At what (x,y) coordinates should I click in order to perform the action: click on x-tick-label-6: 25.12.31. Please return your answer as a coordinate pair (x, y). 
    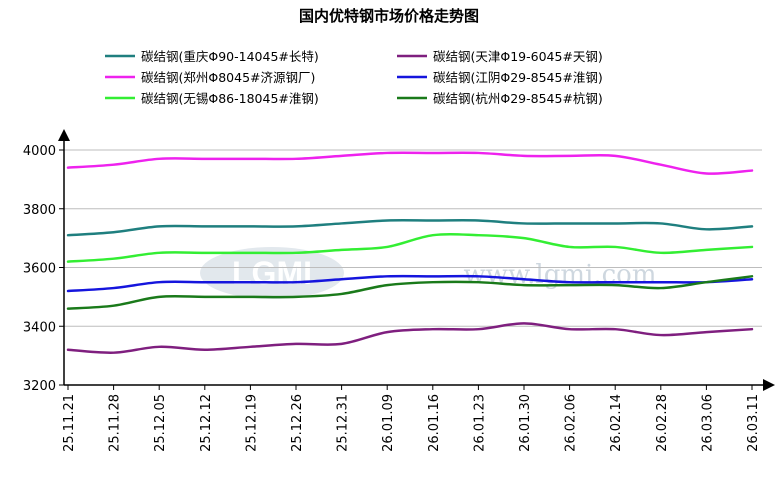
    Looking at the image, I should click on (343, 423).